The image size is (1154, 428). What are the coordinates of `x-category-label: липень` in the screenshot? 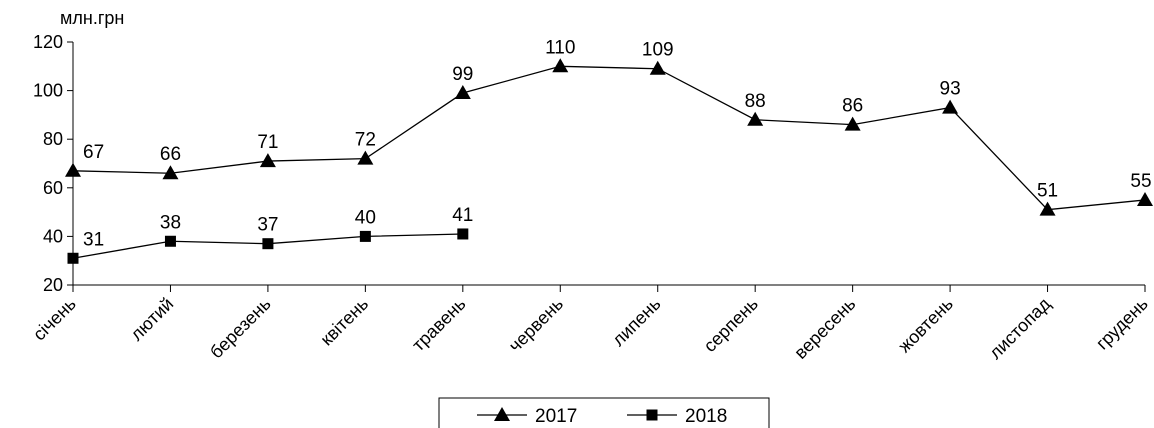 It's located at (636, 322).